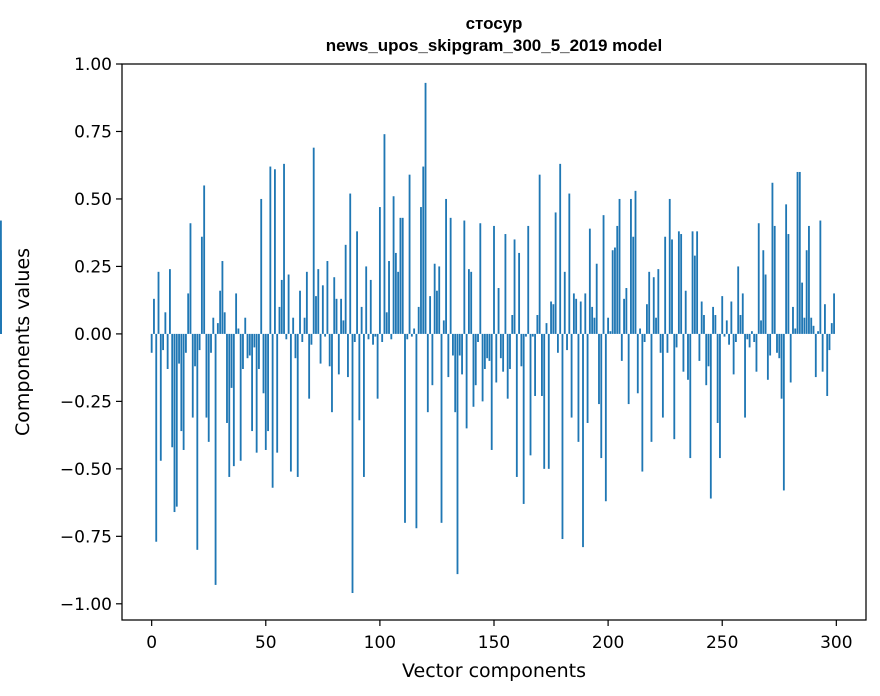  I want to click on x-axis-ticks: 0 50 100 150 200 250 300, so click(499, 636).